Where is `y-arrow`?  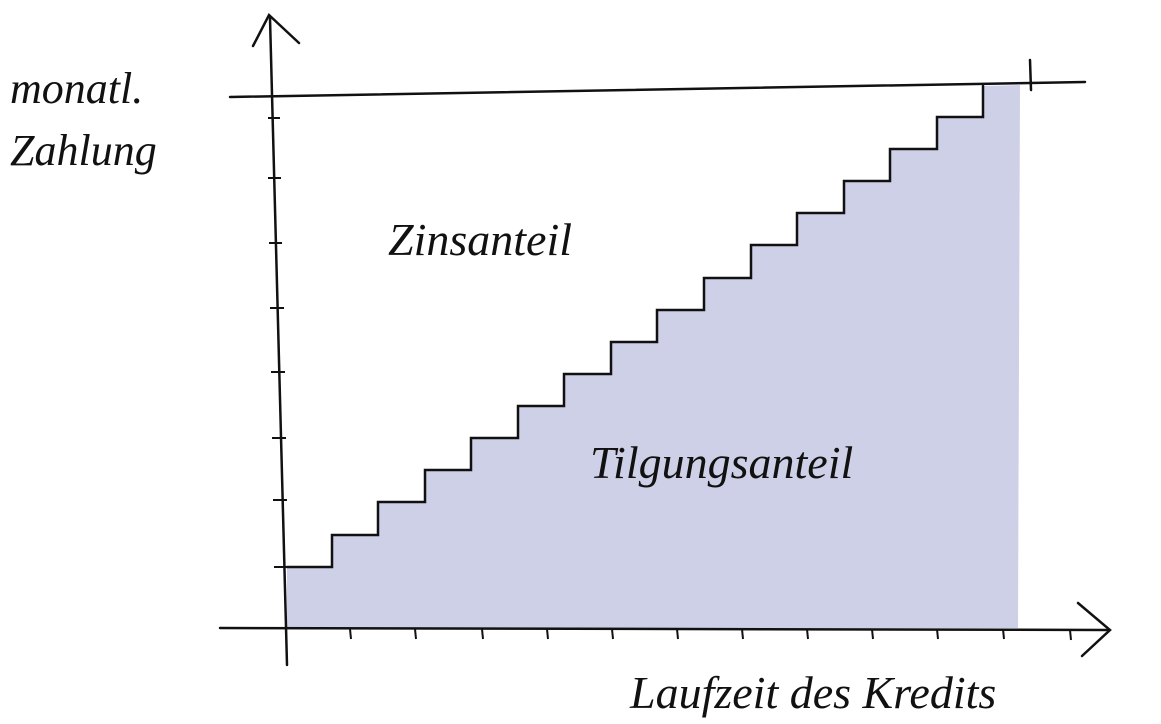
y-arrow is located at coordinates (276, 30).